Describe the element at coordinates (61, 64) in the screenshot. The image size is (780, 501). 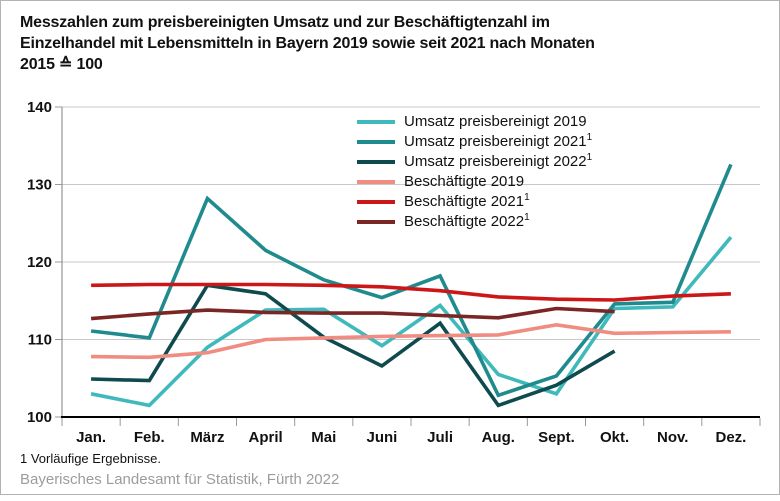
I see `chart-title-line-3: 2015 ≙ 100` at that location.